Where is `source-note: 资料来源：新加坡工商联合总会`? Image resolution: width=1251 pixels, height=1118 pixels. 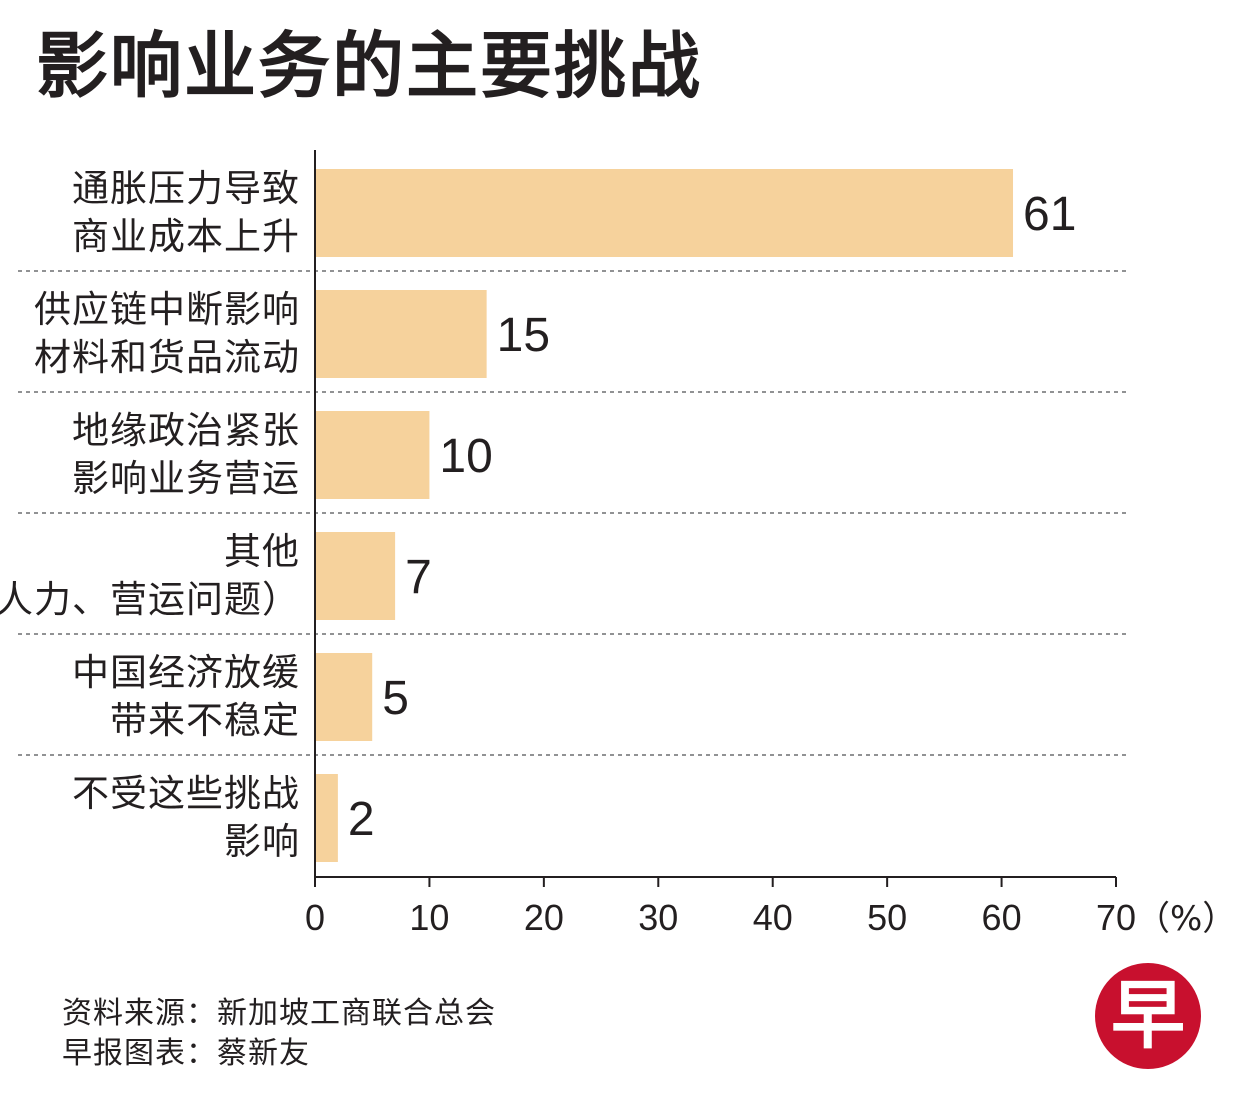
source-note: 资料来源：新加坡工商联合总会 is located at coordinates (279, 1013).